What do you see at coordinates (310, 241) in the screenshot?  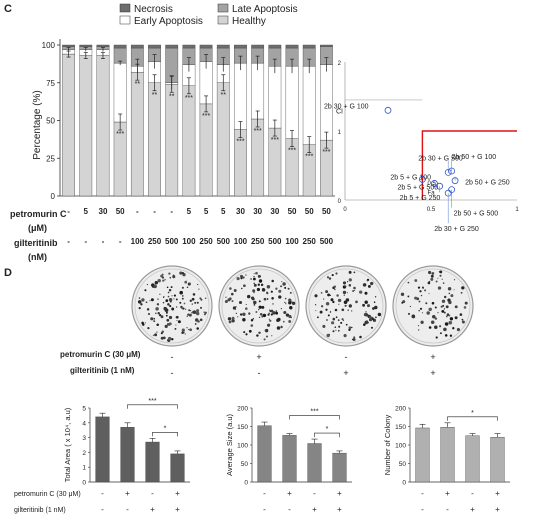 I see `gilteritinib-dose-label: 250` at bounding box center [310, 241].